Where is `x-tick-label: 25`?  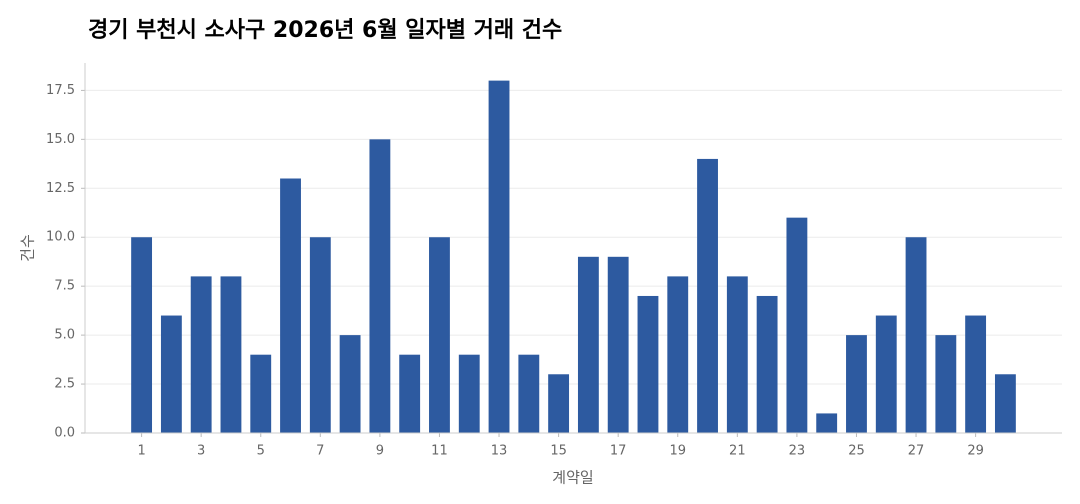
x-tick-label: 25 is located at coordinates (856, 451).